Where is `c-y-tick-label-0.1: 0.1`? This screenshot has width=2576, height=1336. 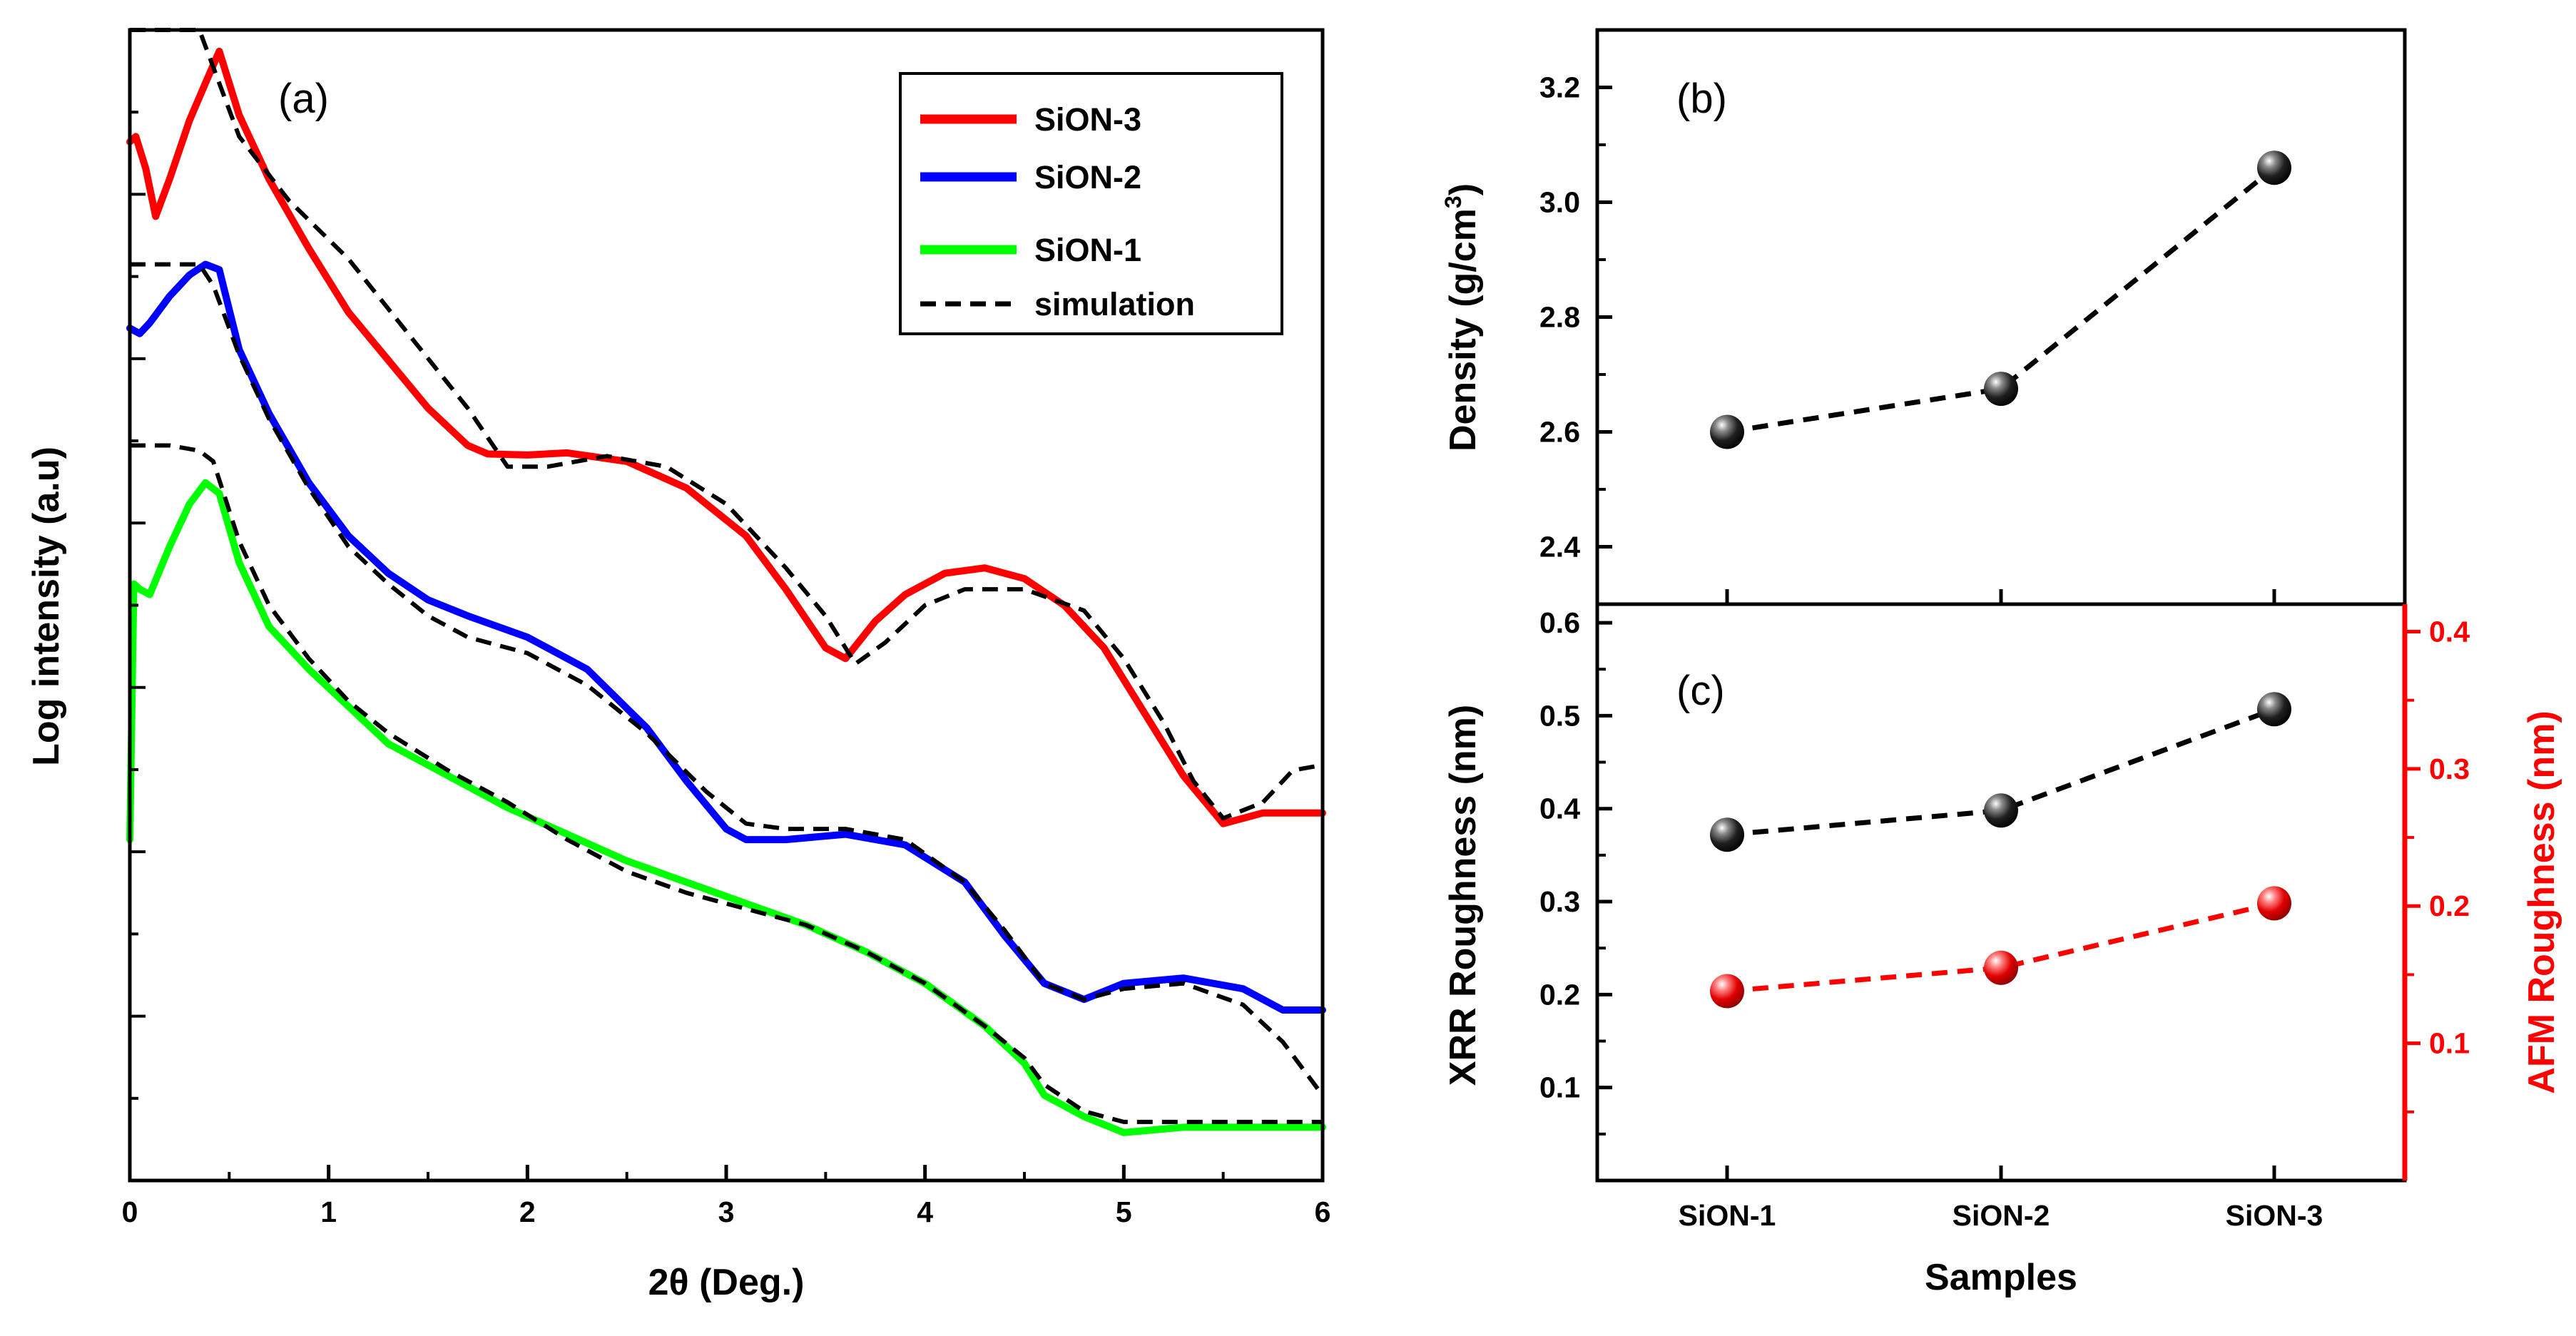
c-y-tick-label-0.1: 0.1 is located at coordinates (1559, 1087).